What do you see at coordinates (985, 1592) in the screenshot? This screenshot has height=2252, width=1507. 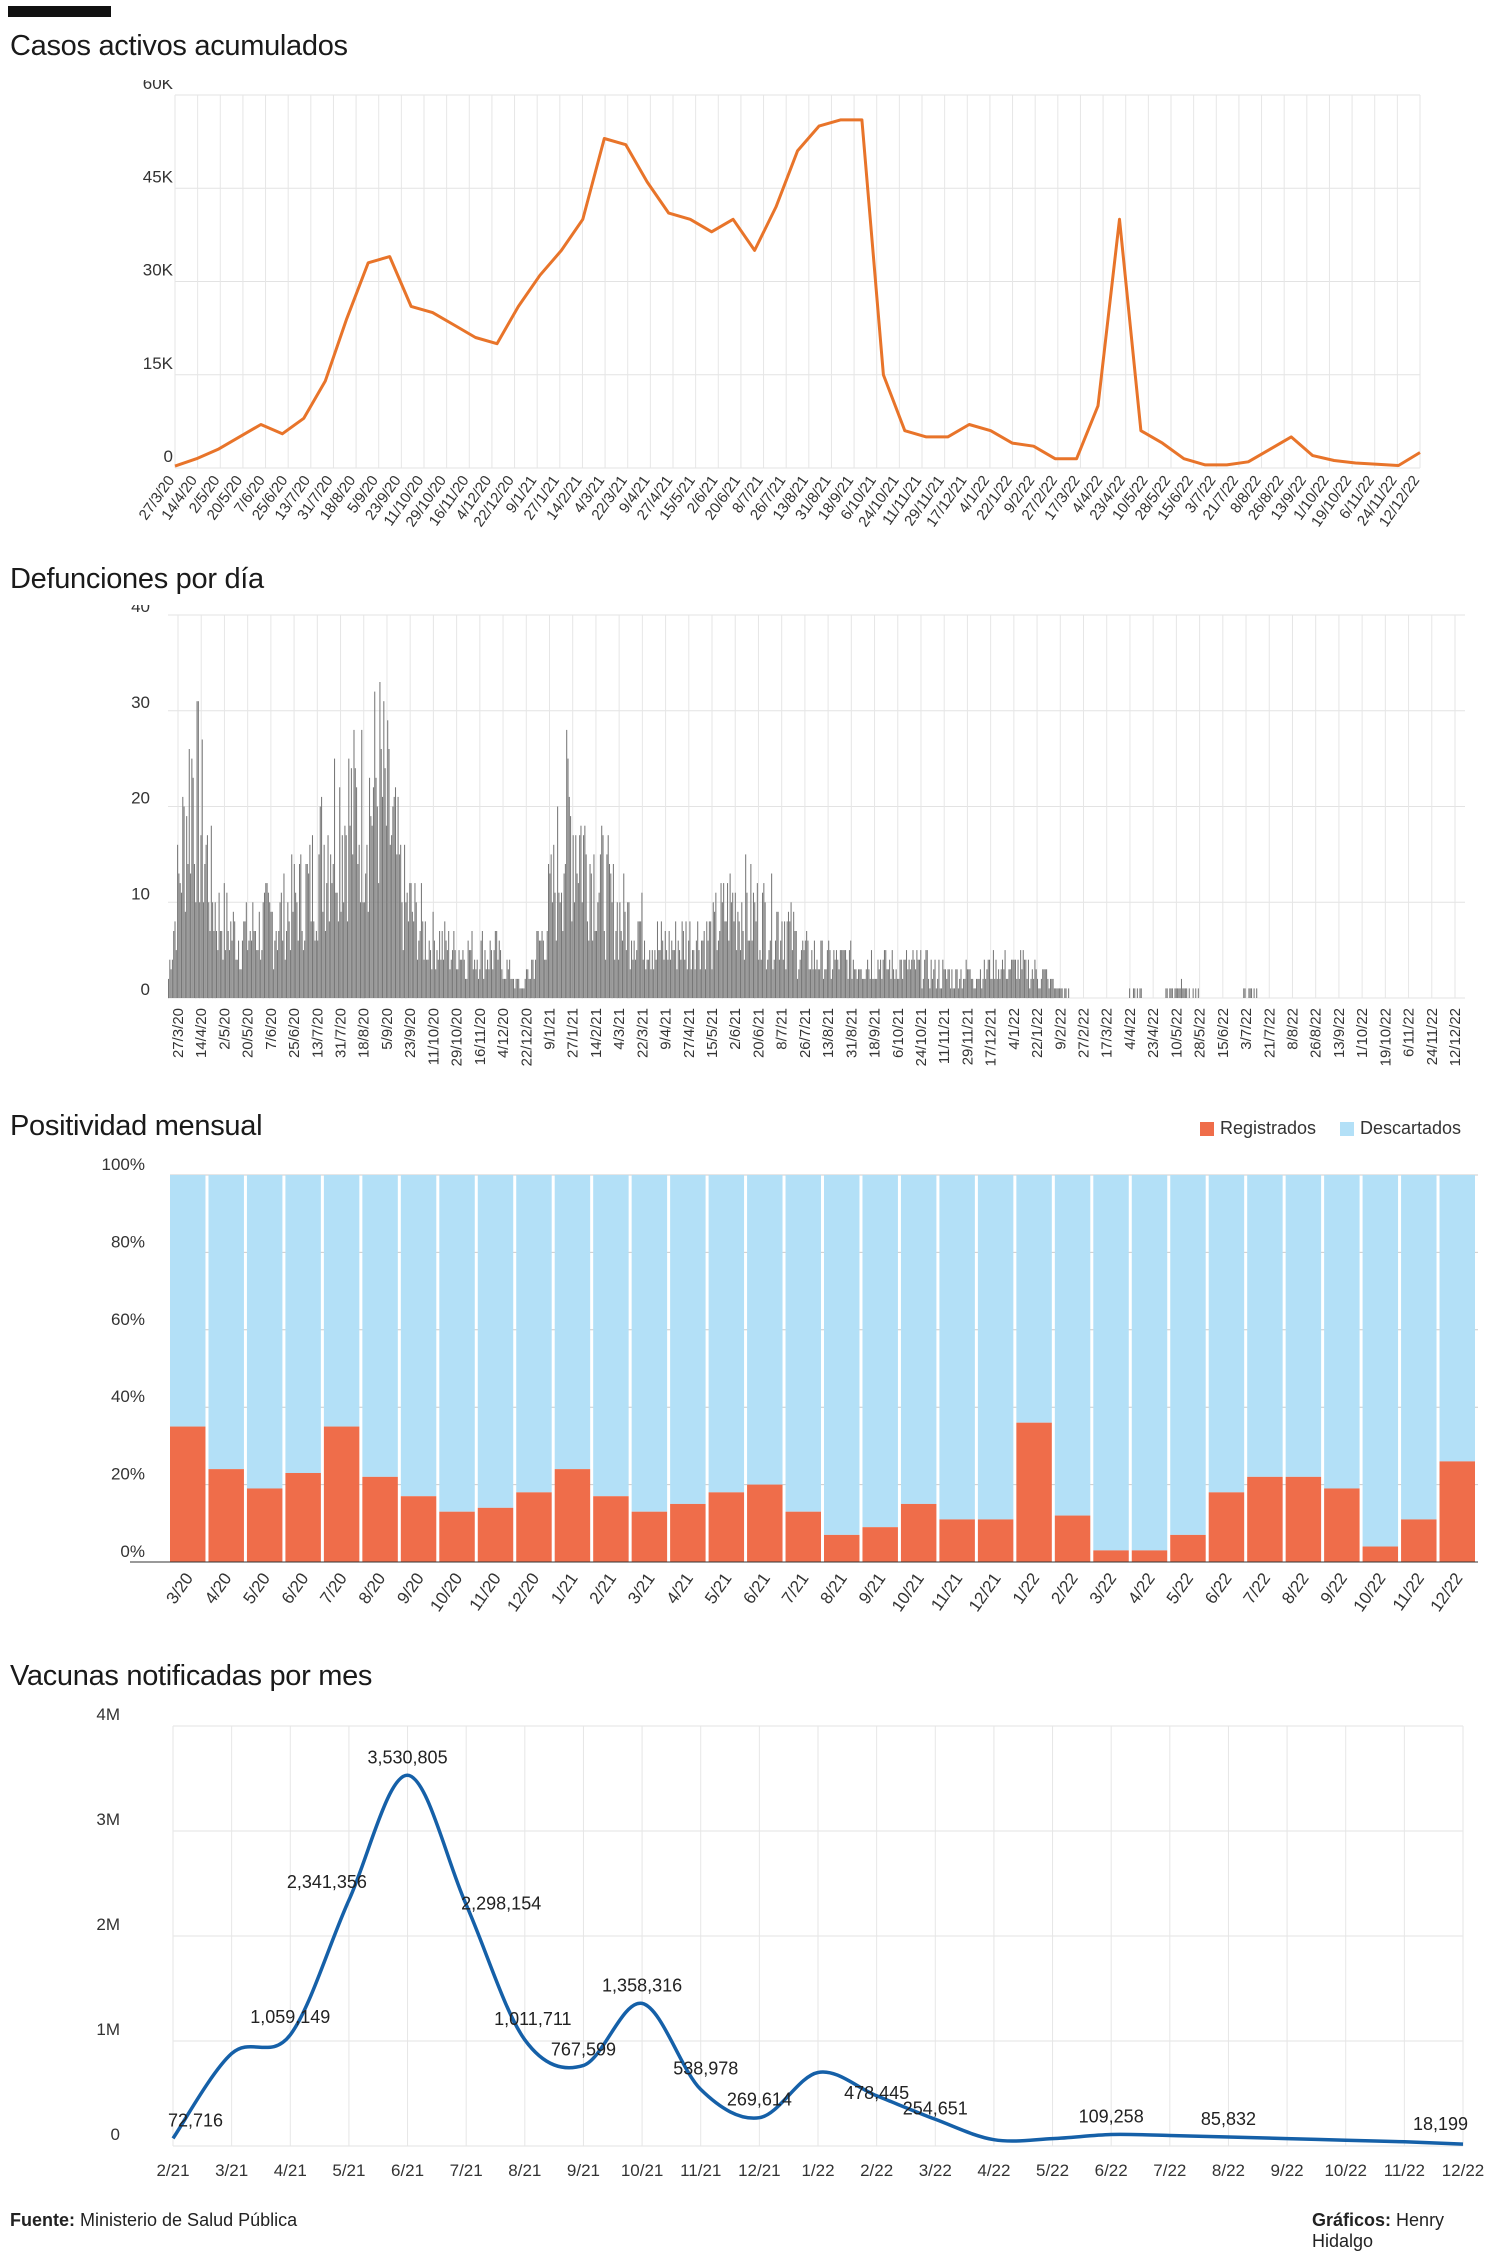 I see `x-tick-label: 12/21` at bounding box center [985, 1592].